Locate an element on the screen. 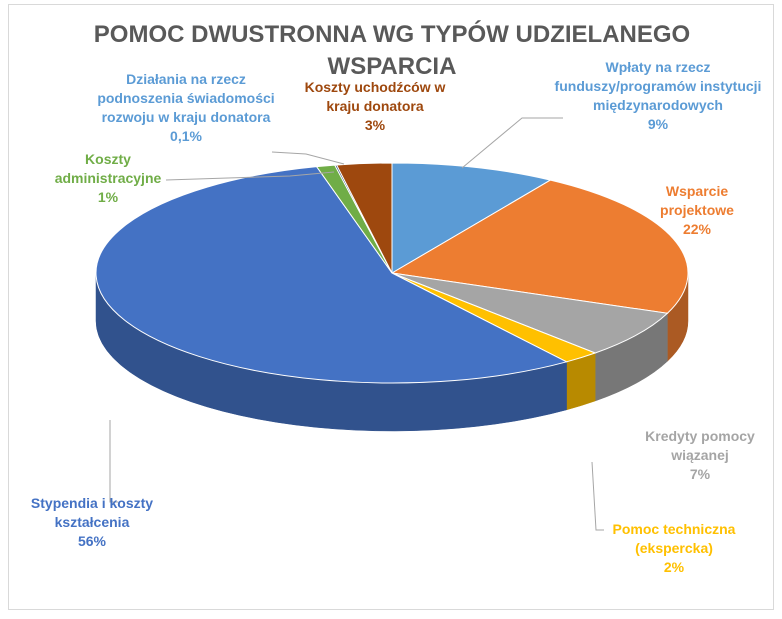  data-label-percent-6: 0,1% is located at coordinates (186, 136).